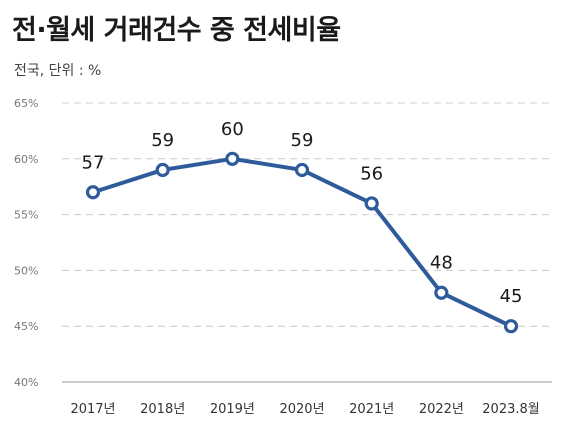  I want to click on data-label-2: 60, so click(232, 129).